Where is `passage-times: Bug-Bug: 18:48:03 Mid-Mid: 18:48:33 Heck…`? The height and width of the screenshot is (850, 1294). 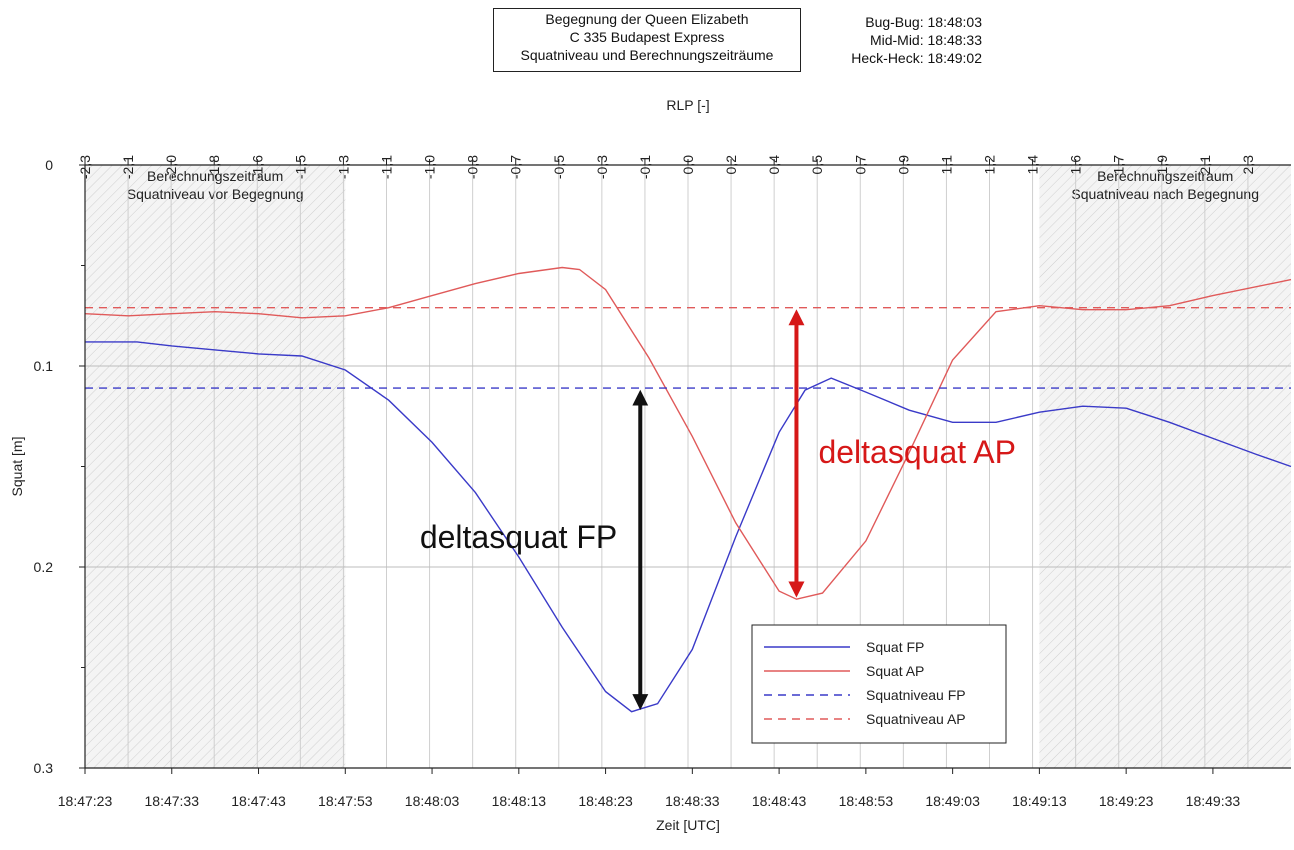
passage-times: Bug-Bug: 18:48:03 Mid-Mid: 18:48:33 Heck… is located at coordinates (897, 40).